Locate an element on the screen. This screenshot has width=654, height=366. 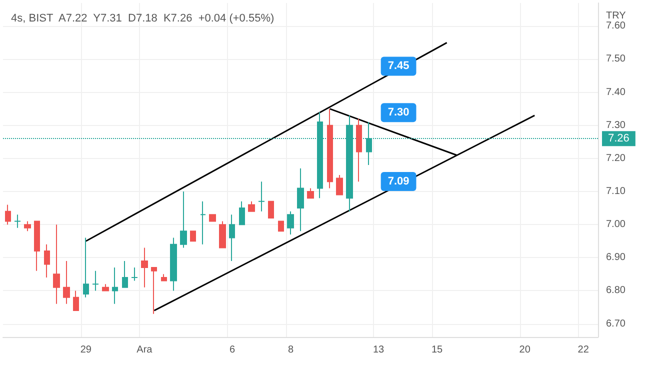
x-tick-label: 13 is located at coordinates (378, 350).